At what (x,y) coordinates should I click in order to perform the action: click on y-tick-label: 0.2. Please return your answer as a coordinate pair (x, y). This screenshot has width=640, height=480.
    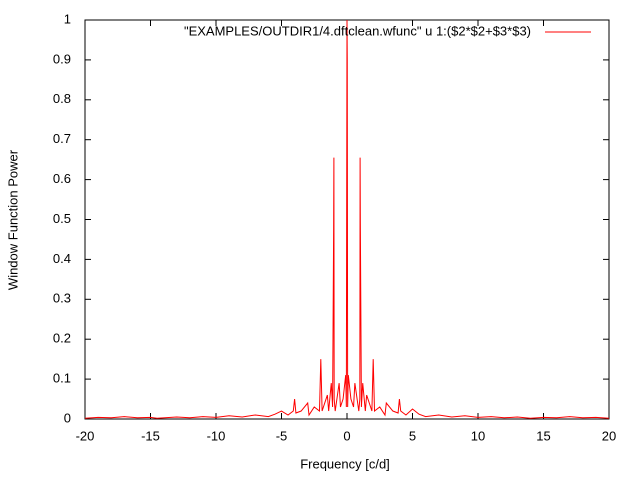
    Looking at the image, I should click on (62, 338).